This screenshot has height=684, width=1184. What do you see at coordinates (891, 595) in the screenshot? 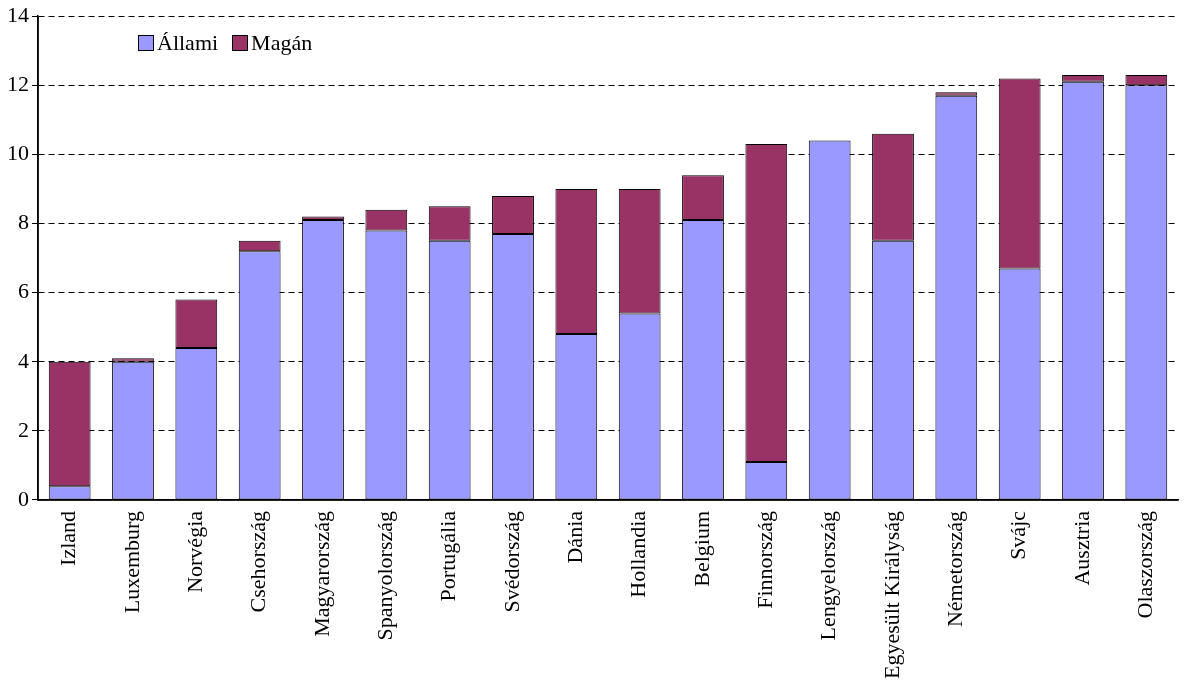
I see `x-tick-label: Egyesült Királyság` at bounding box center [891, 595].